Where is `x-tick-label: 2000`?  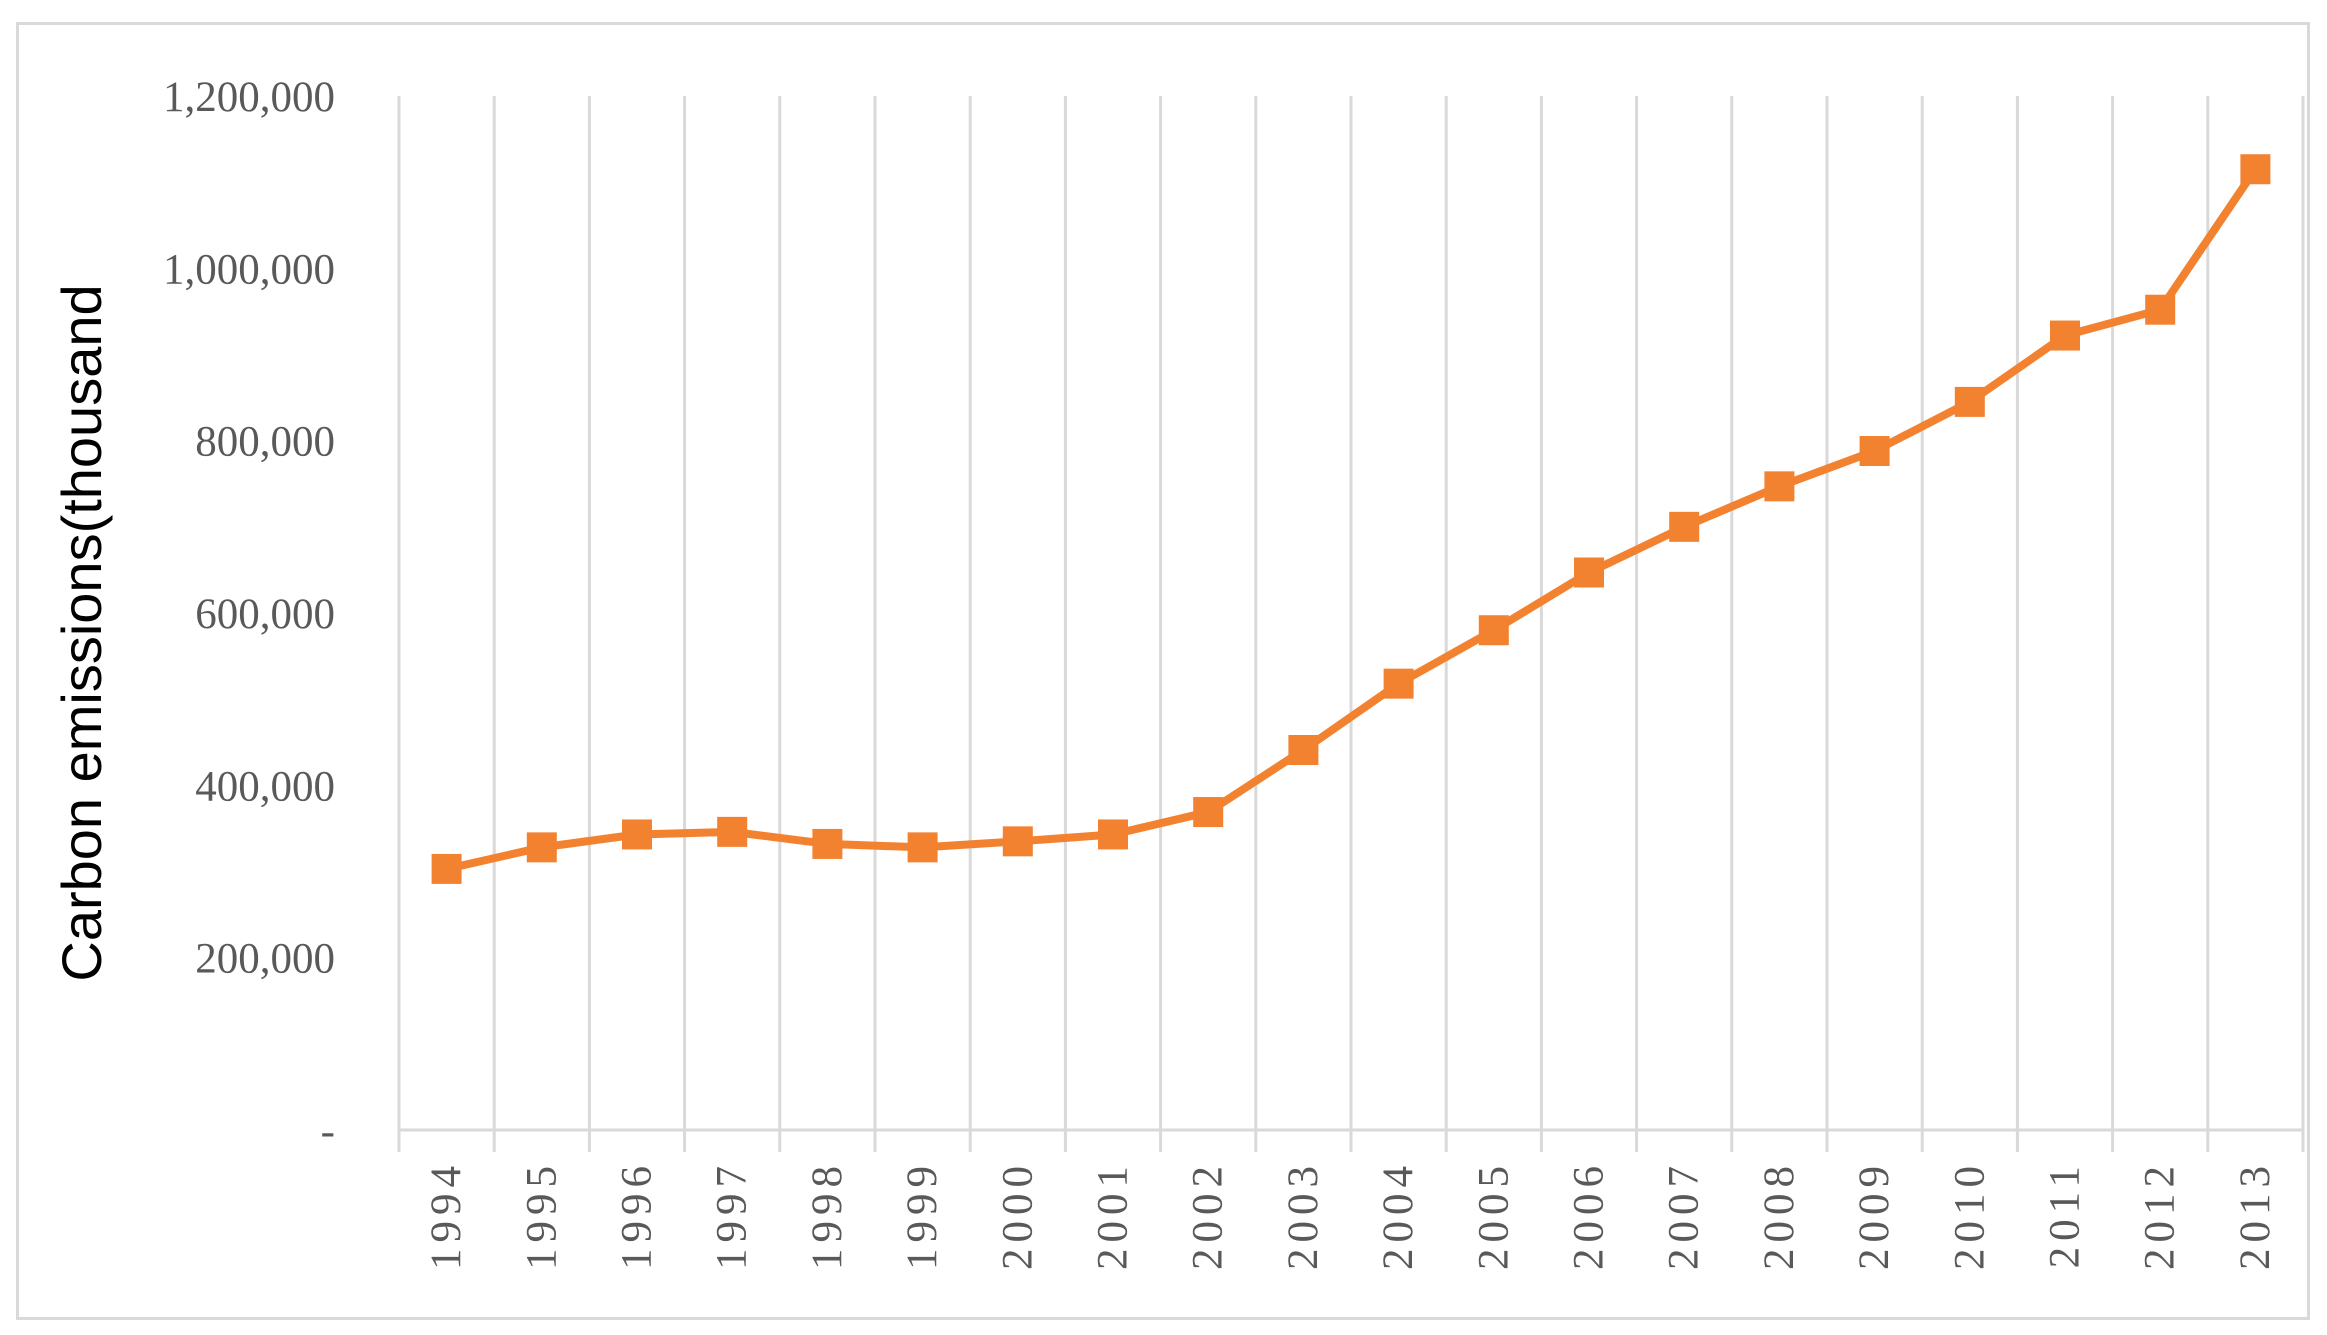 x-tick-label: 2000 is located at coordinates (1017, 1215).